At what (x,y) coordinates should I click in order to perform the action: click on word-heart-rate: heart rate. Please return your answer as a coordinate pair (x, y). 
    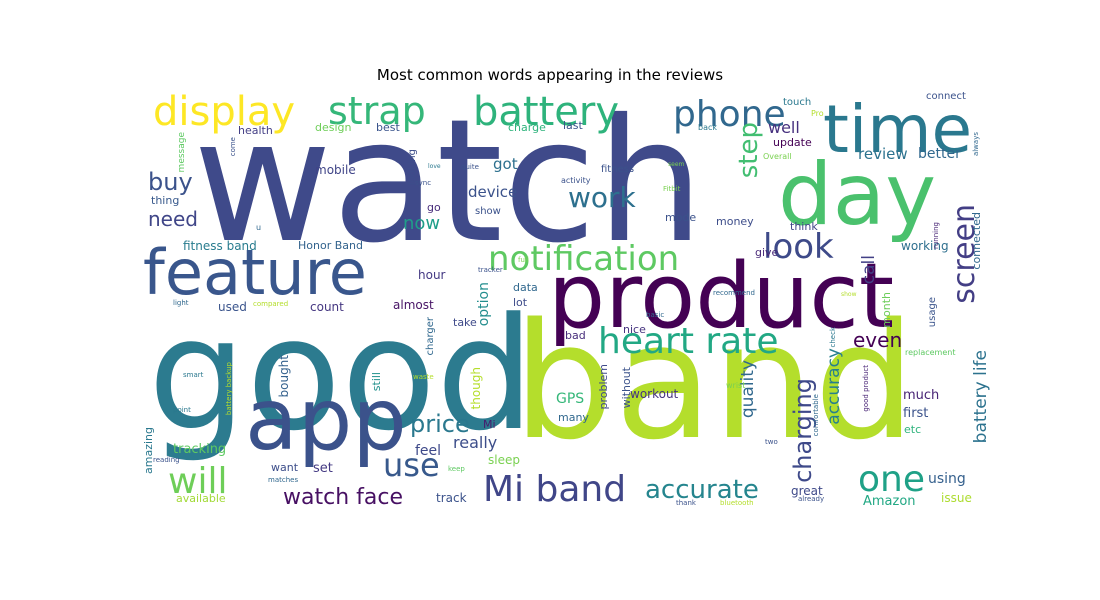
    Looking at the image, I should click on (688, 341).